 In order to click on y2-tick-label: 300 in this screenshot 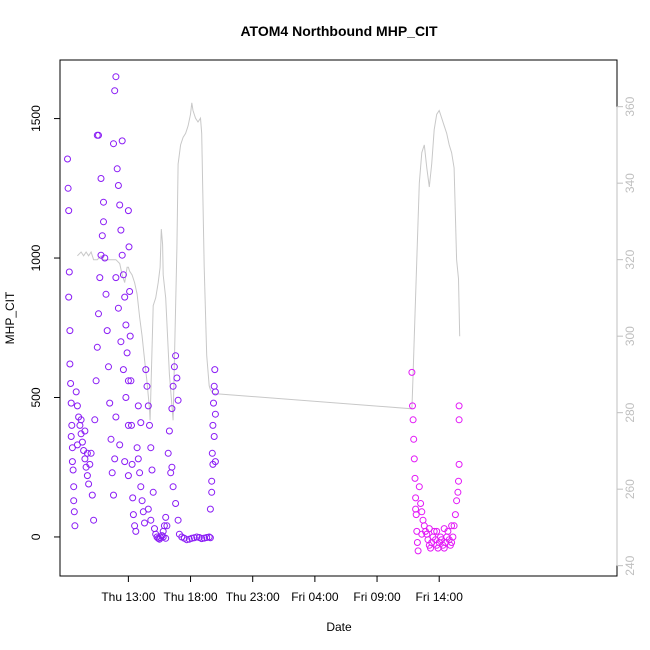, I will do `click(630, 336)`.